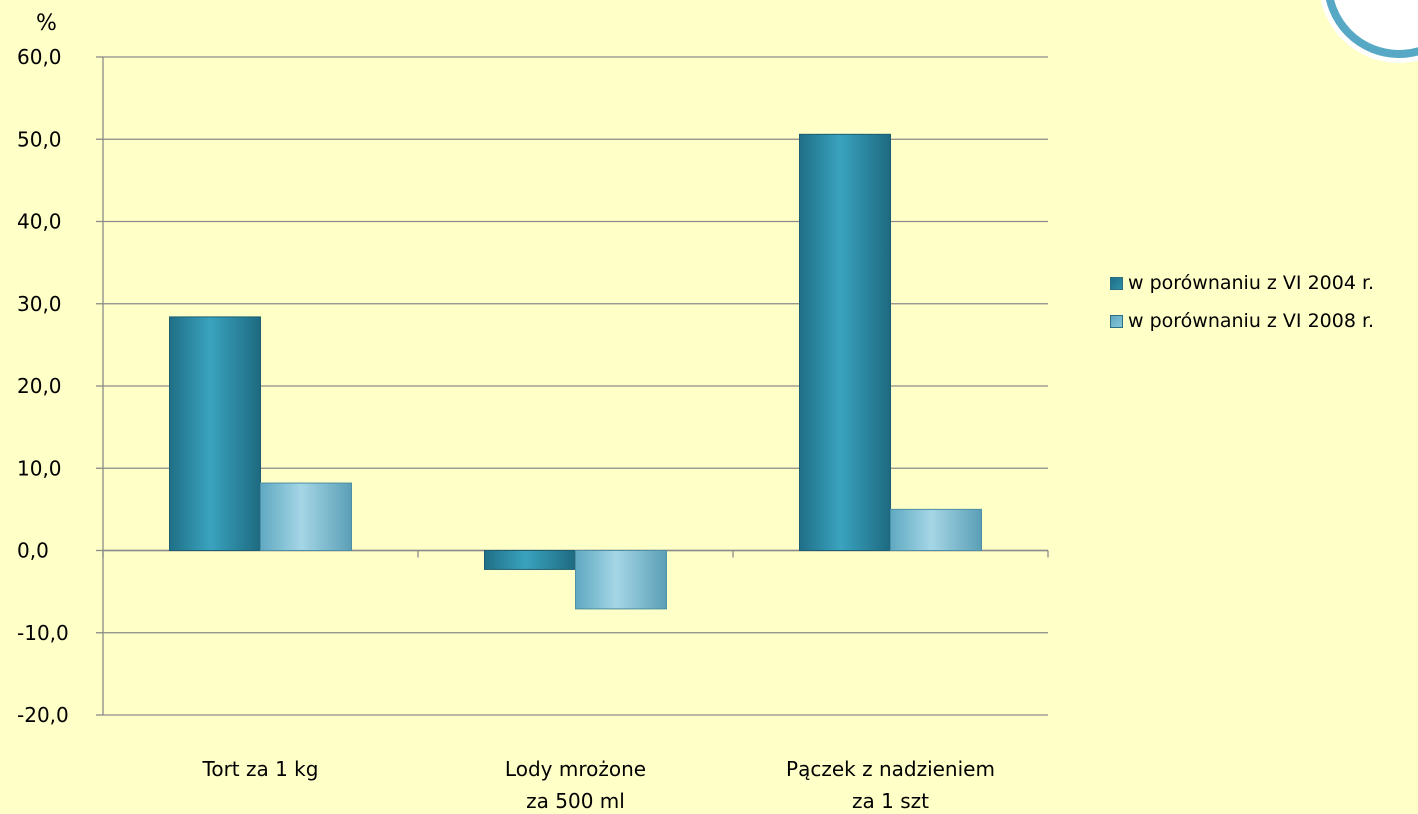 The image size is (1418, 814). I want to click on y-unit-label: %, so click(46, 23).